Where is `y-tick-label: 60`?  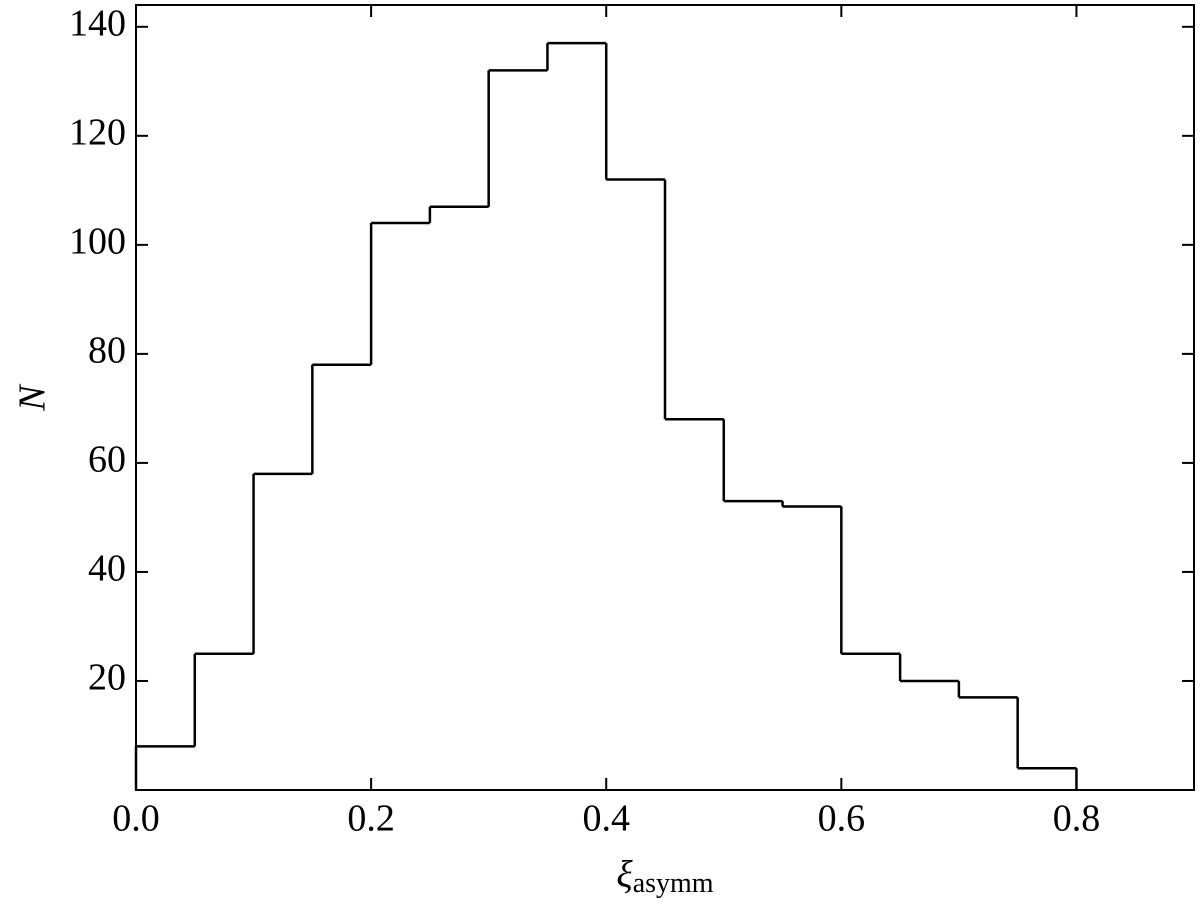 y-tick-label: 60 is located at coordinates (107, 460).